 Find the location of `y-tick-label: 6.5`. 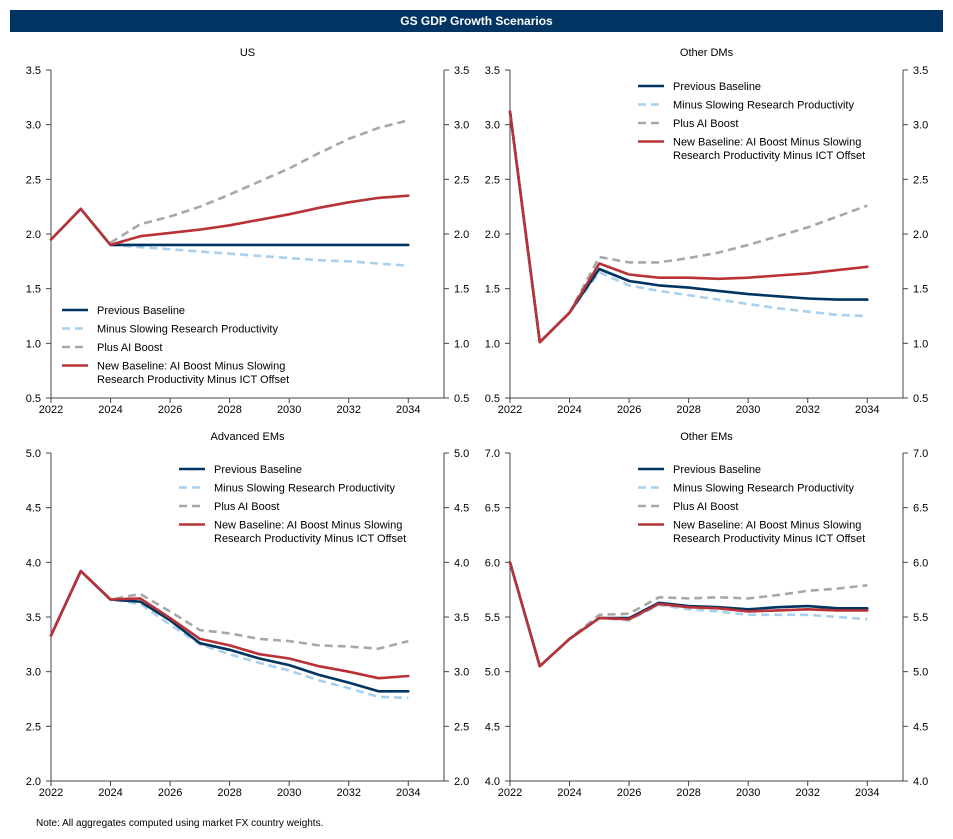

y-tick-label: 6.5 is located at coordinates (492, 509).